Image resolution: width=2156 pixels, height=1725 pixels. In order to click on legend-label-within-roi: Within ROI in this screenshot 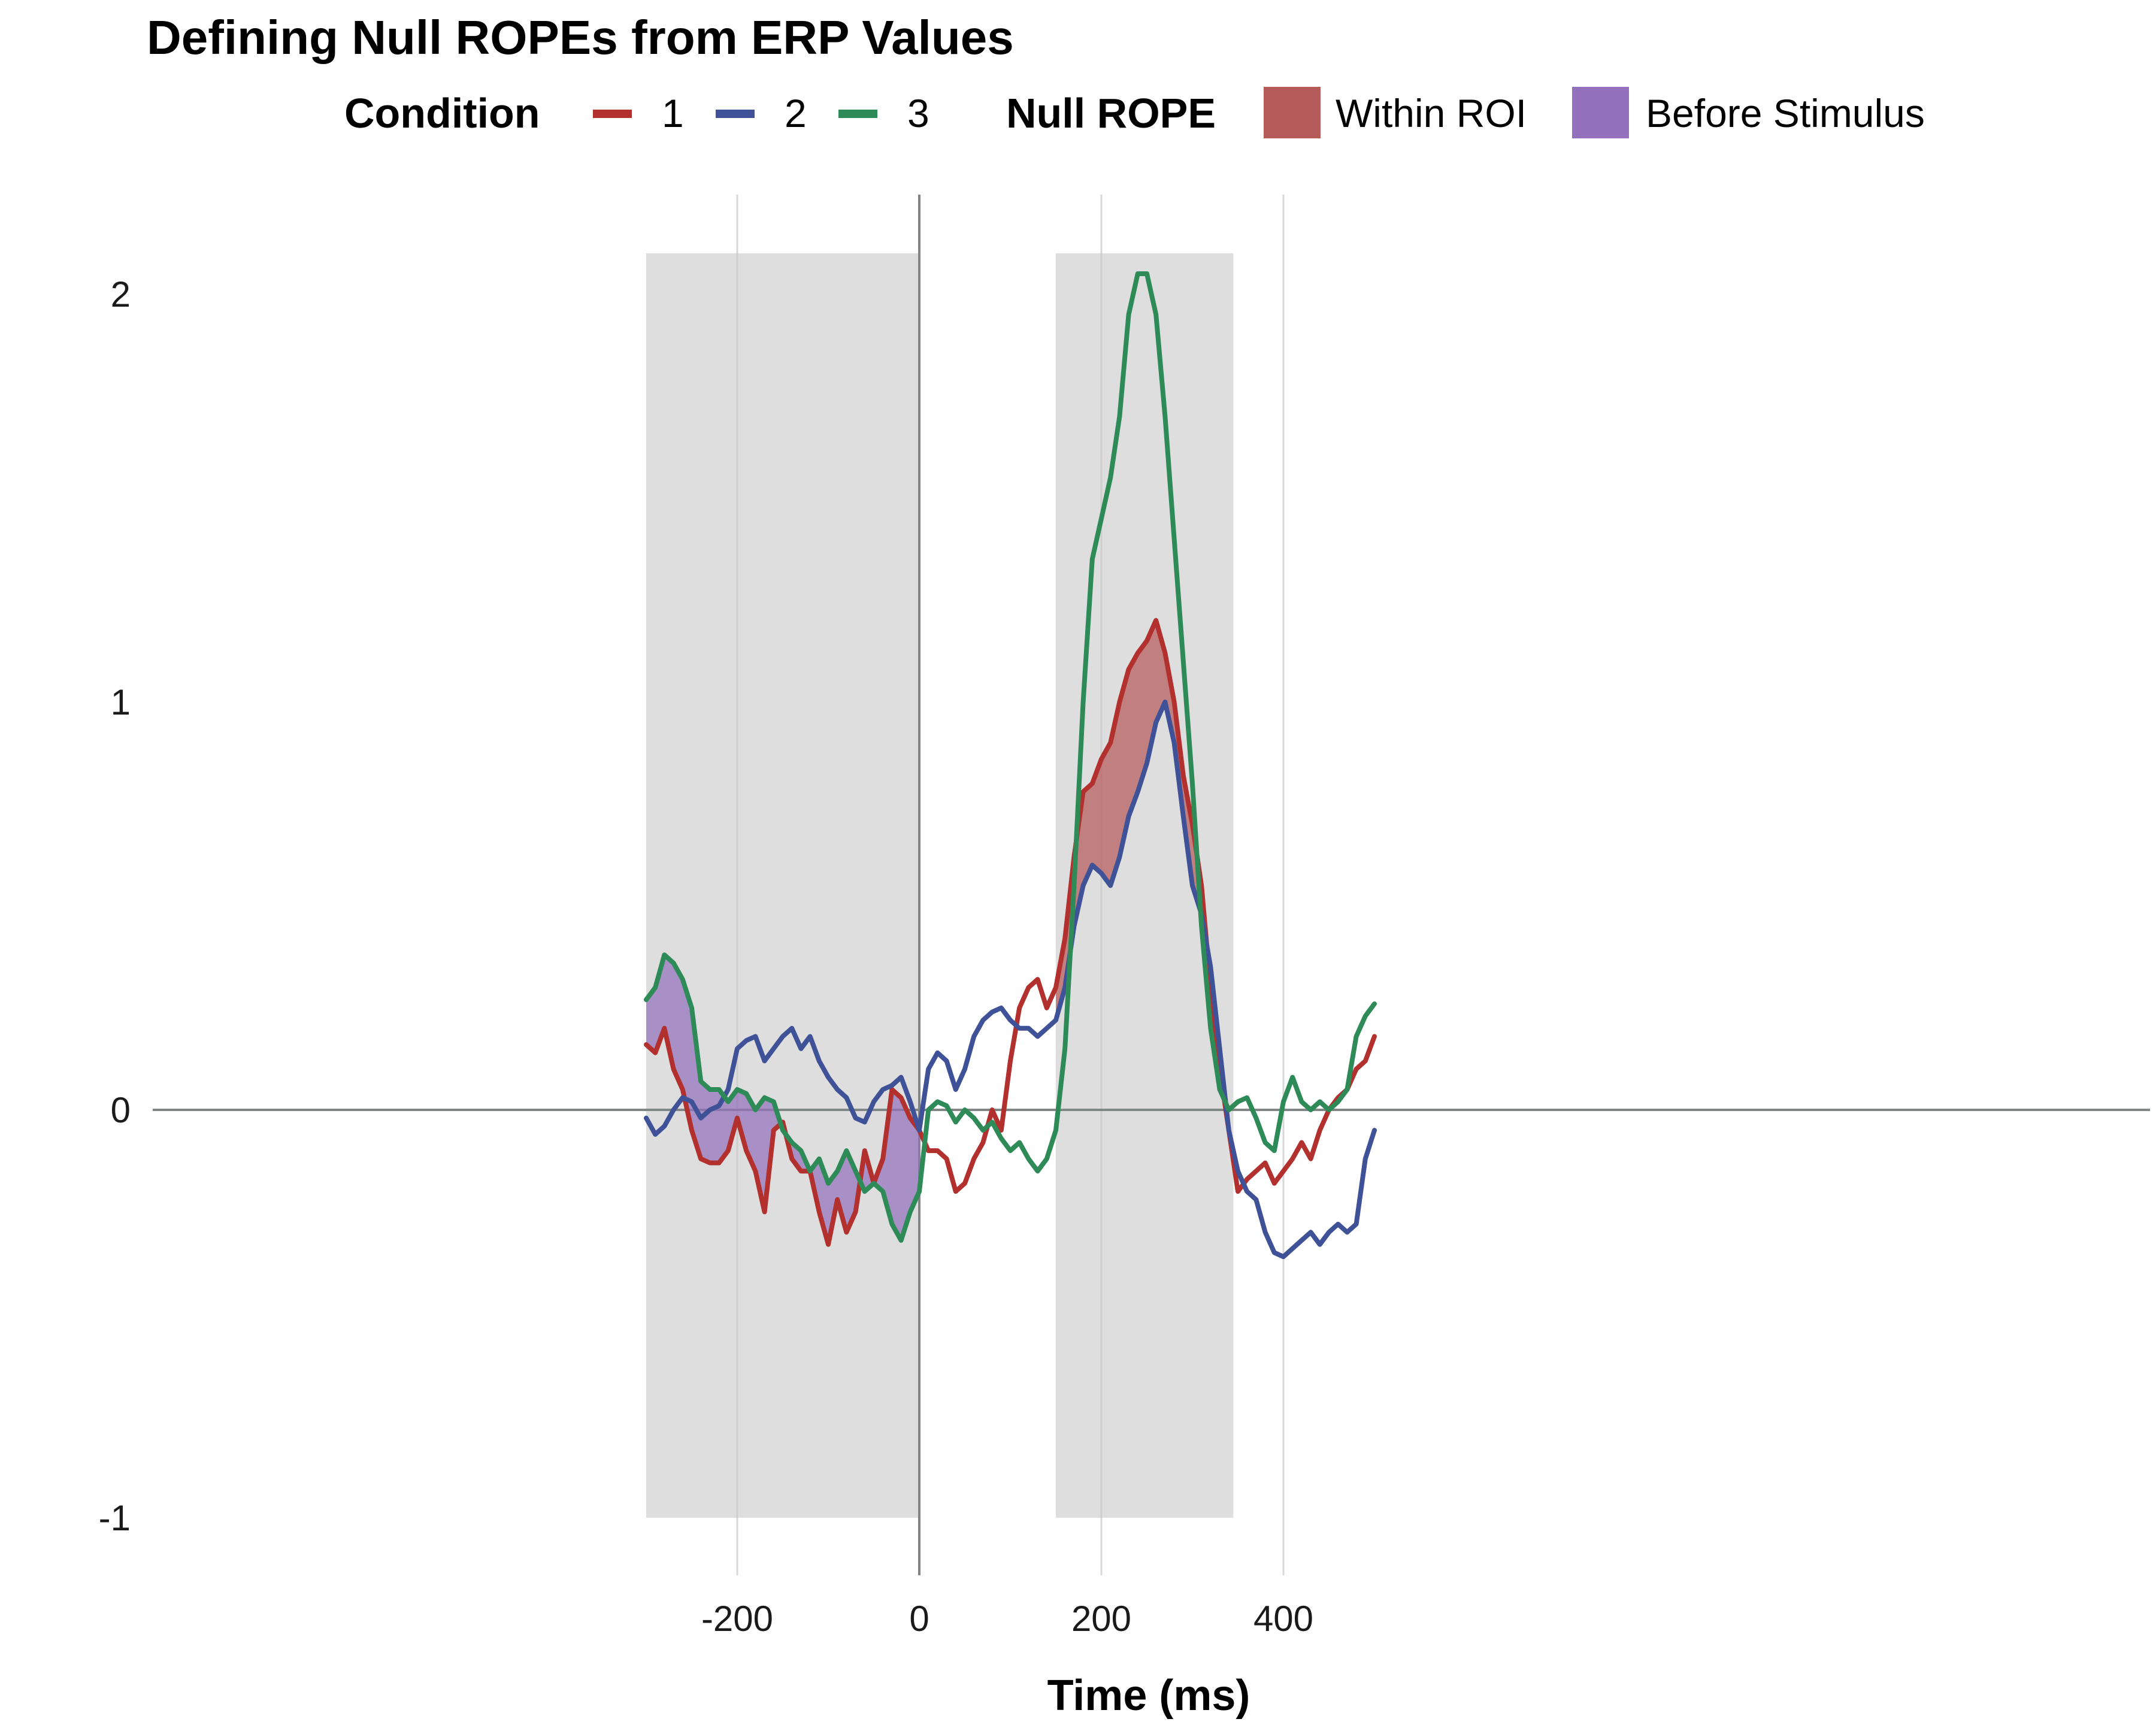, I will do `click(1431, 113)`.